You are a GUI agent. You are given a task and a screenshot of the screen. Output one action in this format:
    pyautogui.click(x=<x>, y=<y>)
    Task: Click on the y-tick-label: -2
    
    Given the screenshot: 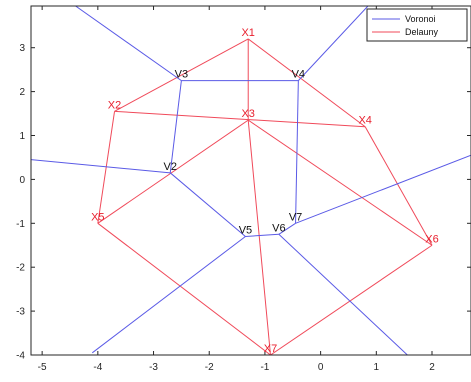 What is the action you would take?
    pyautogui.click(x=20, y=268)
    